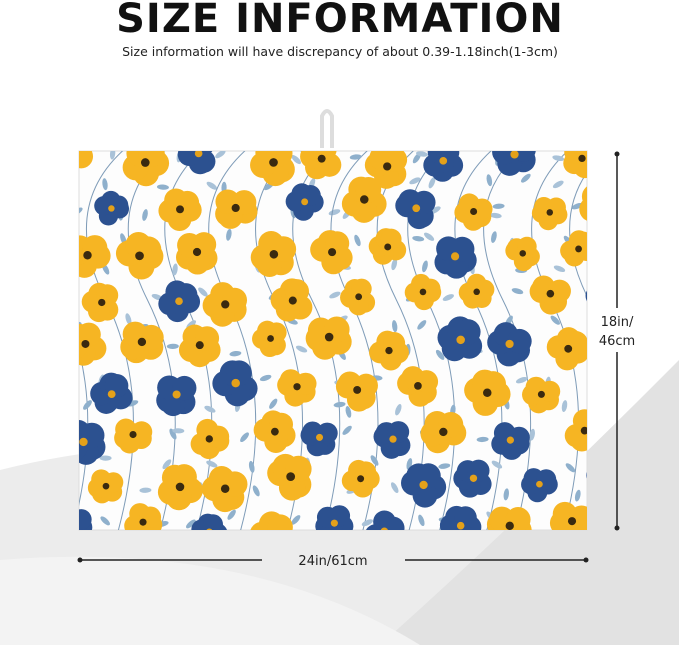  What do you see at coordinates (332, 561) in the screenshot?
I see `width-label: 24in/61cm` at bounding box center [332, 561].